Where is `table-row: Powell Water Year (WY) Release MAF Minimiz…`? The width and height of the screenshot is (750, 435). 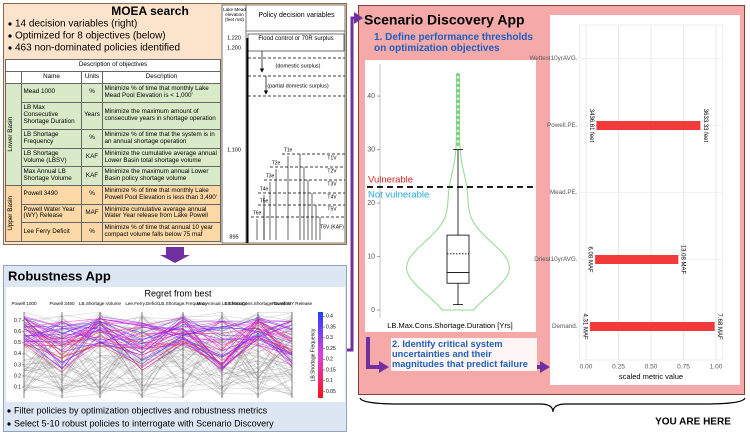 table-row: Powell Water Year (WY) Release MAF Minimiz… is located at coordinates (113, 213).